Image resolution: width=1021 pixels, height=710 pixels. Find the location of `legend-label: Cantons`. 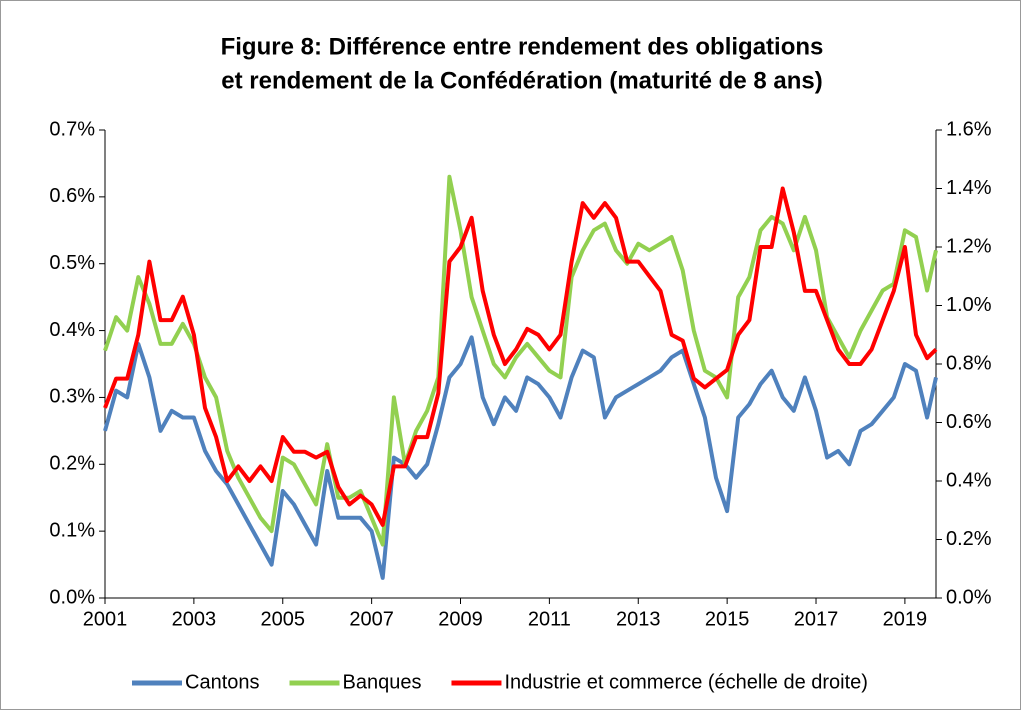

legend-label: Cantons is located at coordinates (222, 682).